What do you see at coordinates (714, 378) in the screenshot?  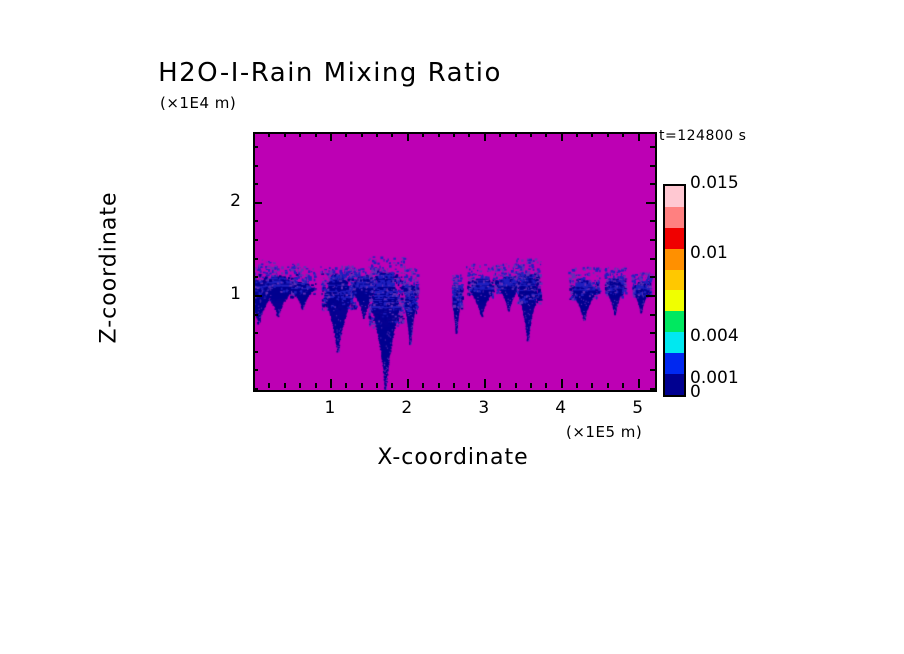 I see `colorbar-tick-label: 0.001` at bounding box center [714, 378].